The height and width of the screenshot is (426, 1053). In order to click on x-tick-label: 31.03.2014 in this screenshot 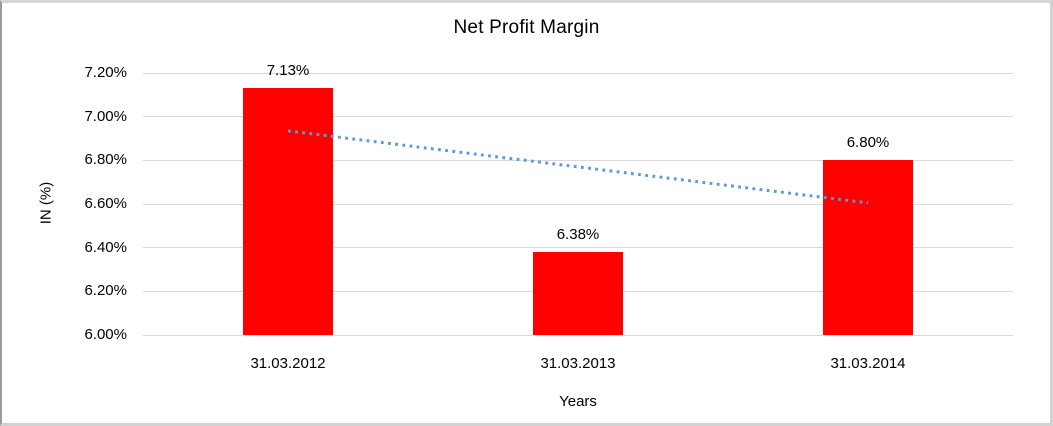, I will do `click(868, 363)`.